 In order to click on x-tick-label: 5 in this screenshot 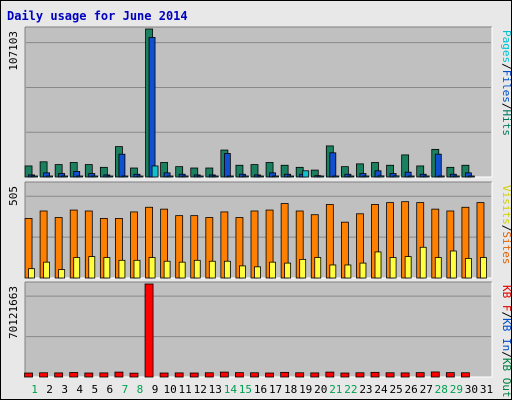, I will do `click(94, 389)`.